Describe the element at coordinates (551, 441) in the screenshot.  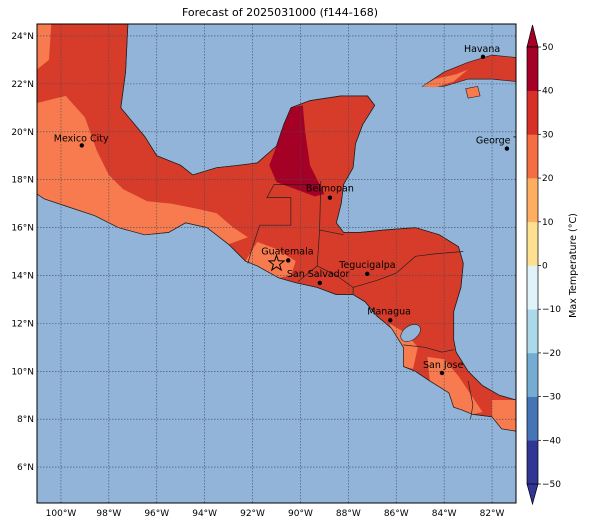
I see `colorbar-tick-label: −40` at that location.